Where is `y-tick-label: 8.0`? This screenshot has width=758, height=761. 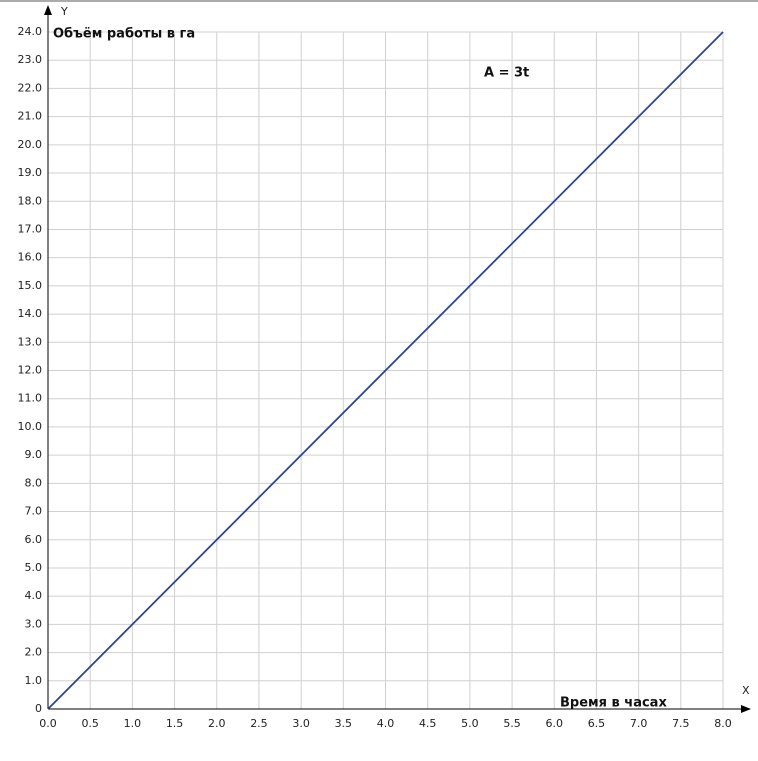
y-tick-label: 8.0 is located at coordinates (34, 482).